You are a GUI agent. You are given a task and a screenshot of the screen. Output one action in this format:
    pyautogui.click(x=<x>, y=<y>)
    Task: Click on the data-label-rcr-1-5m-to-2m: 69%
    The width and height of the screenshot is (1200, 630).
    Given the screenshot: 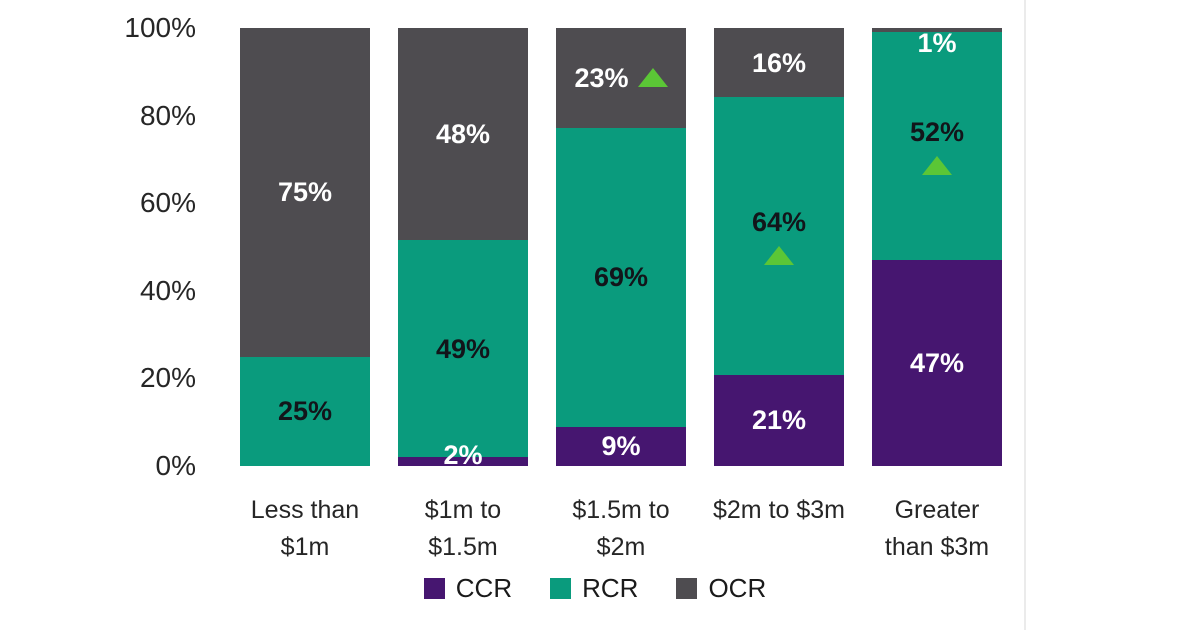 What is the action you would take?
    pyautogui.click(x=621, y=277)
    